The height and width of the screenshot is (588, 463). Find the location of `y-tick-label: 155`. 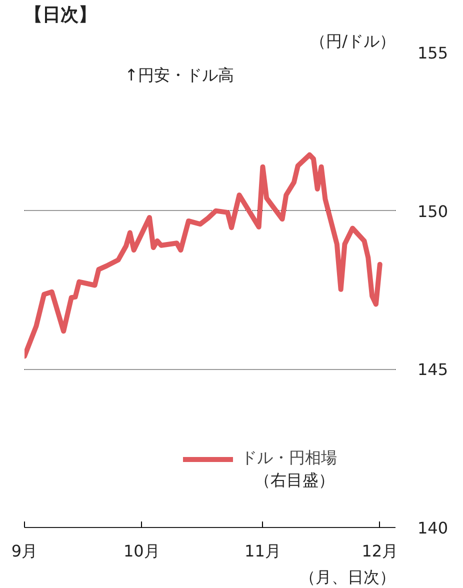

y-tick-label: 155 is located at coordinates (433, 53).